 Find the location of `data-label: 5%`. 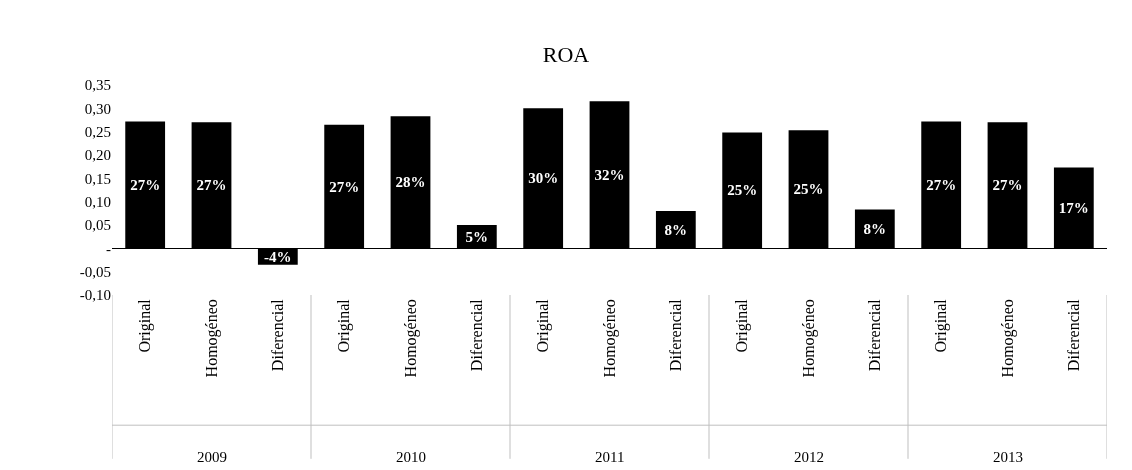

data-label: 5% is located at coordinates (477, 236).